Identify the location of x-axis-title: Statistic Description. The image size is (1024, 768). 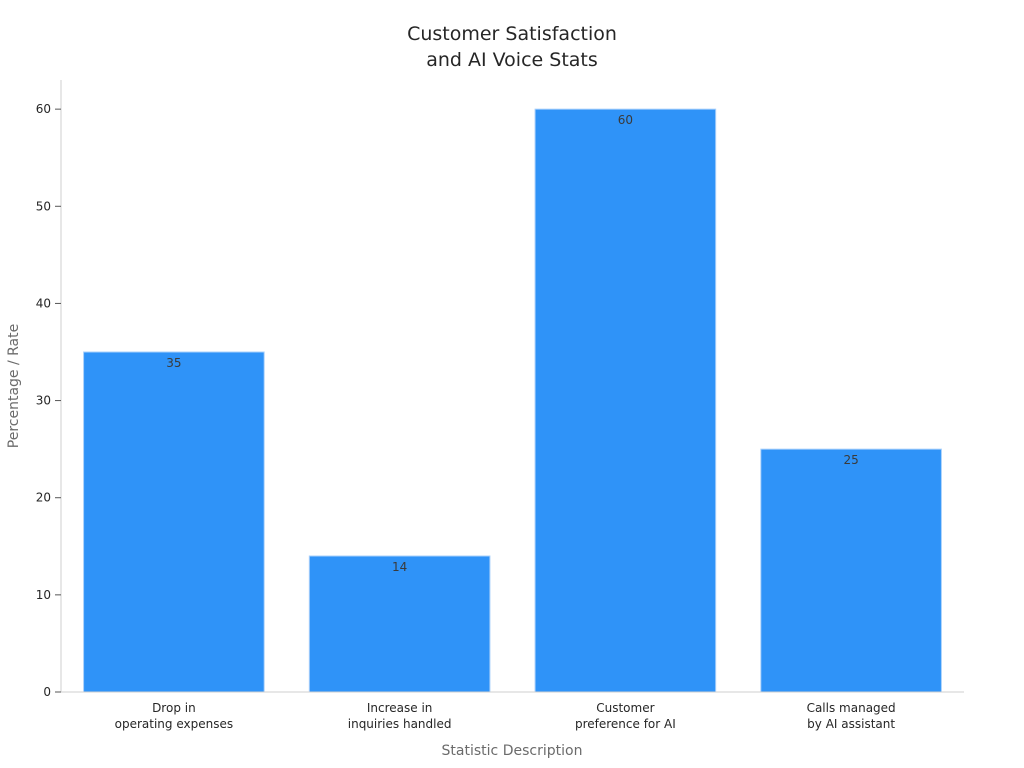
(512, 751).